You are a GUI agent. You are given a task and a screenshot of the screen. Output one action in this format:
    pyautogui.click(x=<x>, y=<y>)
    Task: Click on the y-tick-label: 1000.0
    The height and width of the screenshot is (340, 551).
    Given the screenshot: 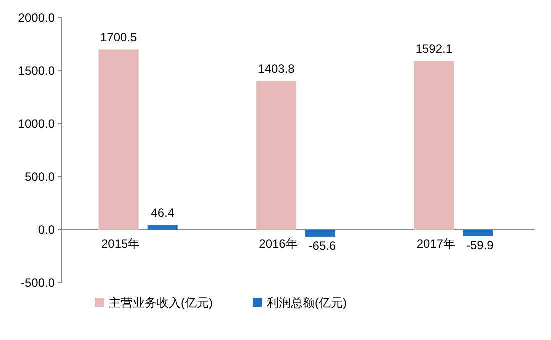 What is the action you would take?
    pyautogui.click(x=37, y=124)
    